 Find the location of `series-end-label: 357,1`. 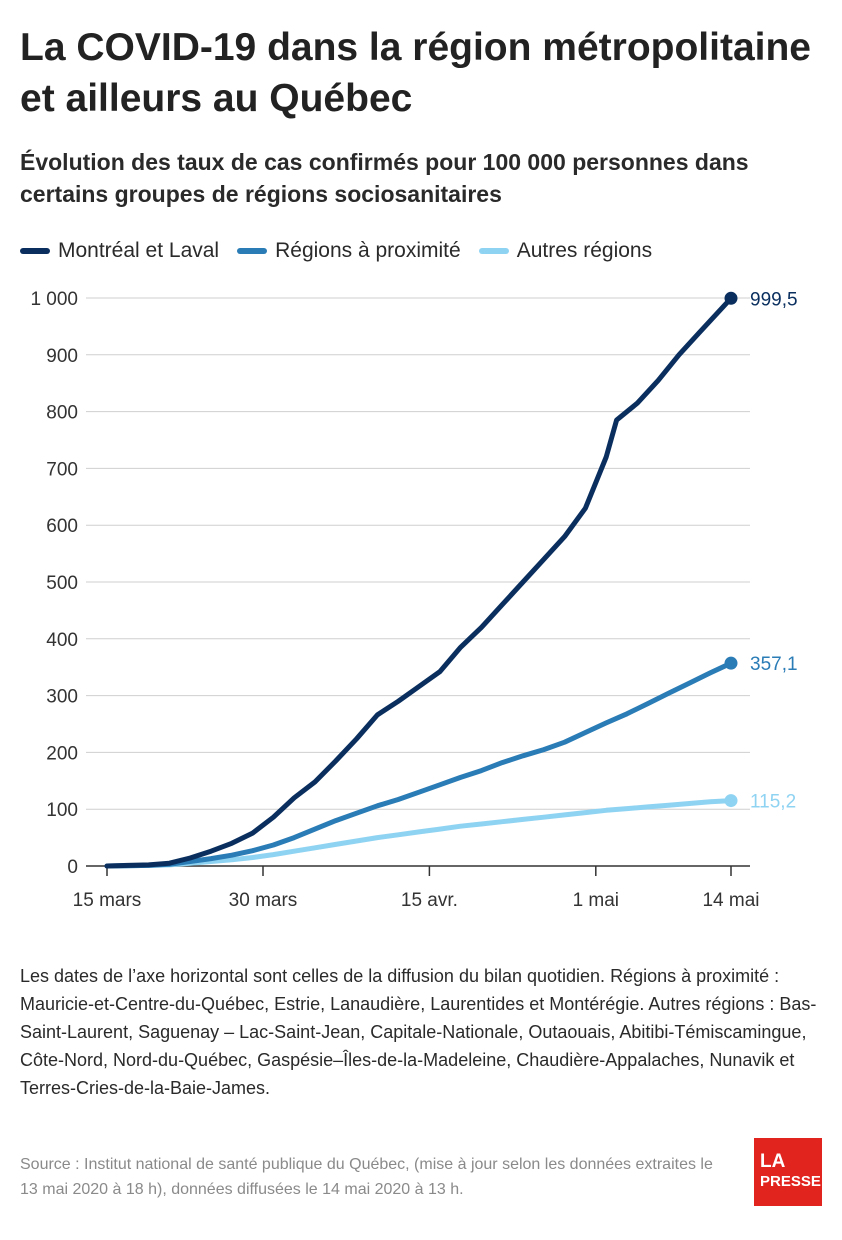

series-end-label: 357,1 is located at coordinates (774, 664).